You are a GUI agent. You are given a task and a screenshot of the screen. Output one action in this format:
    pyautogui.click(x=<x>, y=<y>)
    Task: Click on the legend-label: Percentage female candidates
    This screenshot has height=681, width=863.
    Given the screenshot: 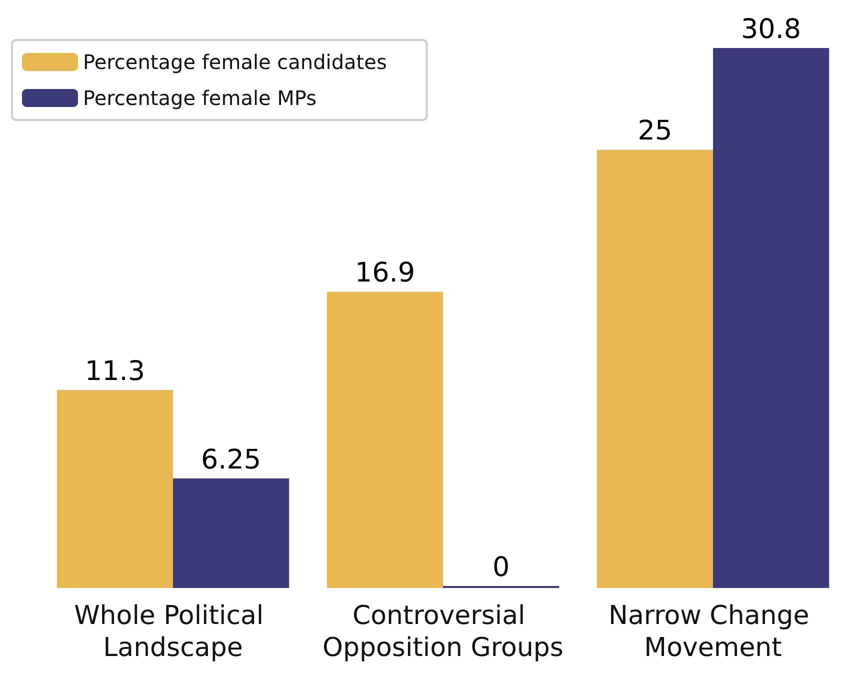 What is the action you would take?
    pyautogui.click(x=235, y=62)
    